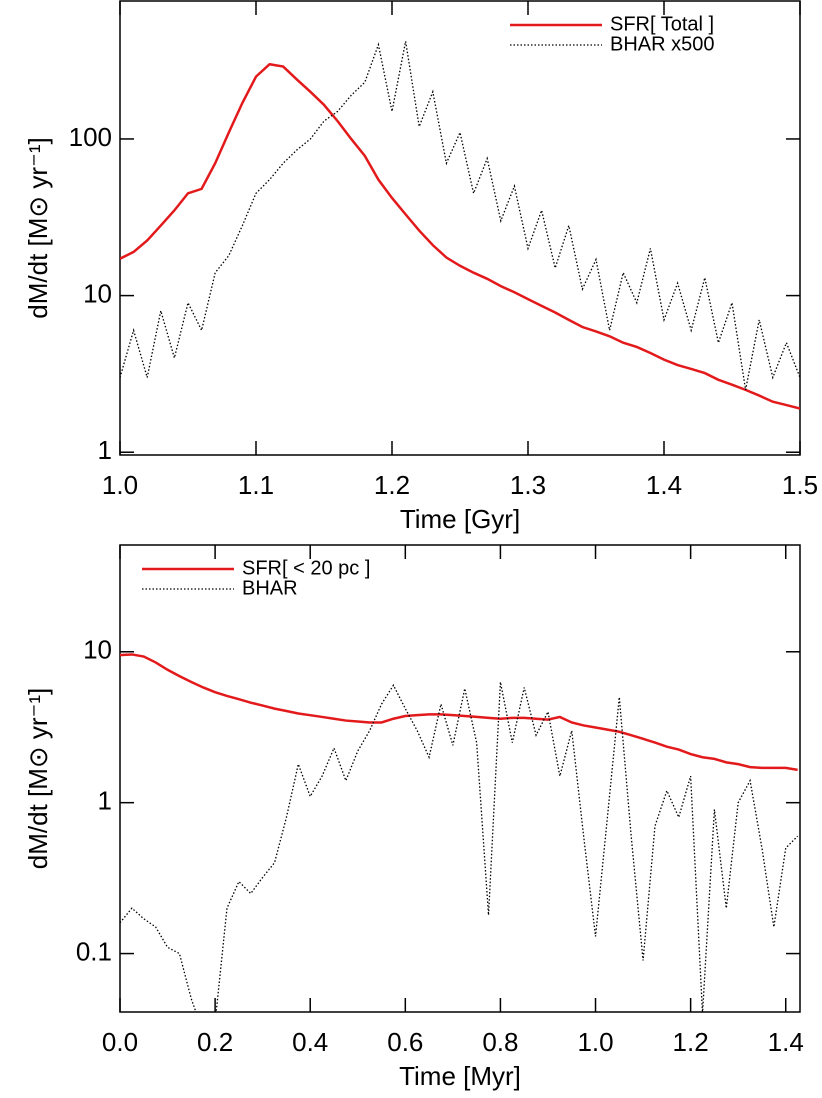 This screenshot has height=1098, width=822. Describe the element at coordinates (528, 485) in the screenshot. I see `x-tick-label: 1.3` at that location.